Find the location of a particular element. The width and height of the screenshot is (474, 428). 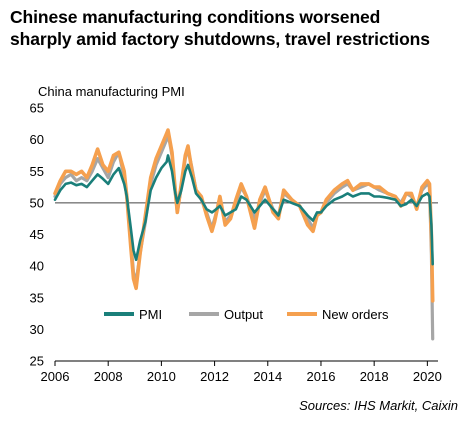

y-tick-label: 35 is located at coordinates (37, 297).